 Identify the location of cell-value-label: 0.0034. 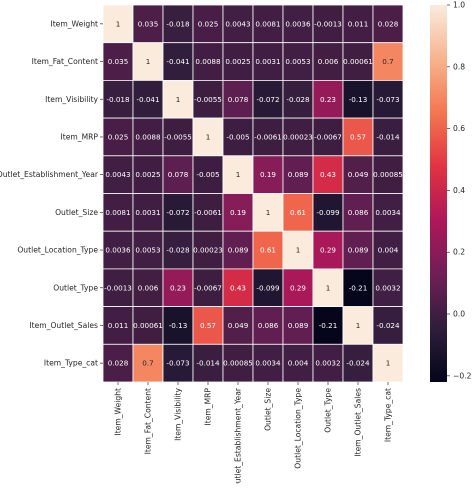
(268, 363).